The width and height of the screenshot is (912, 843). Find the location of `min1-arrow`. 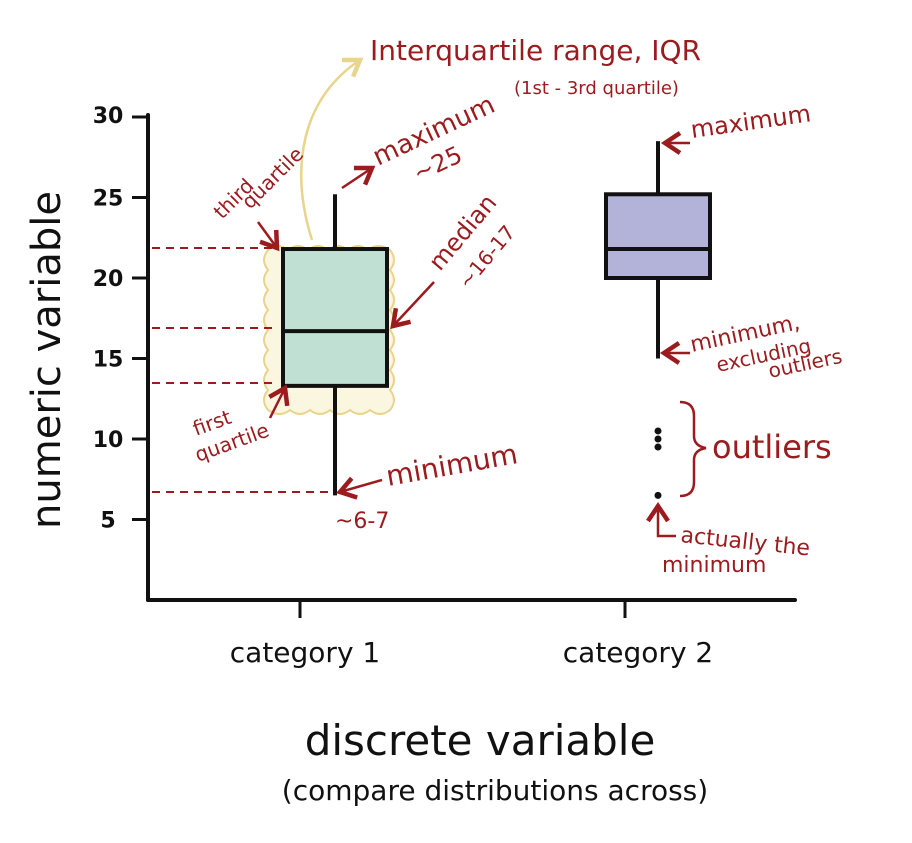

min1-arrow is located at coordinates (359, 488).